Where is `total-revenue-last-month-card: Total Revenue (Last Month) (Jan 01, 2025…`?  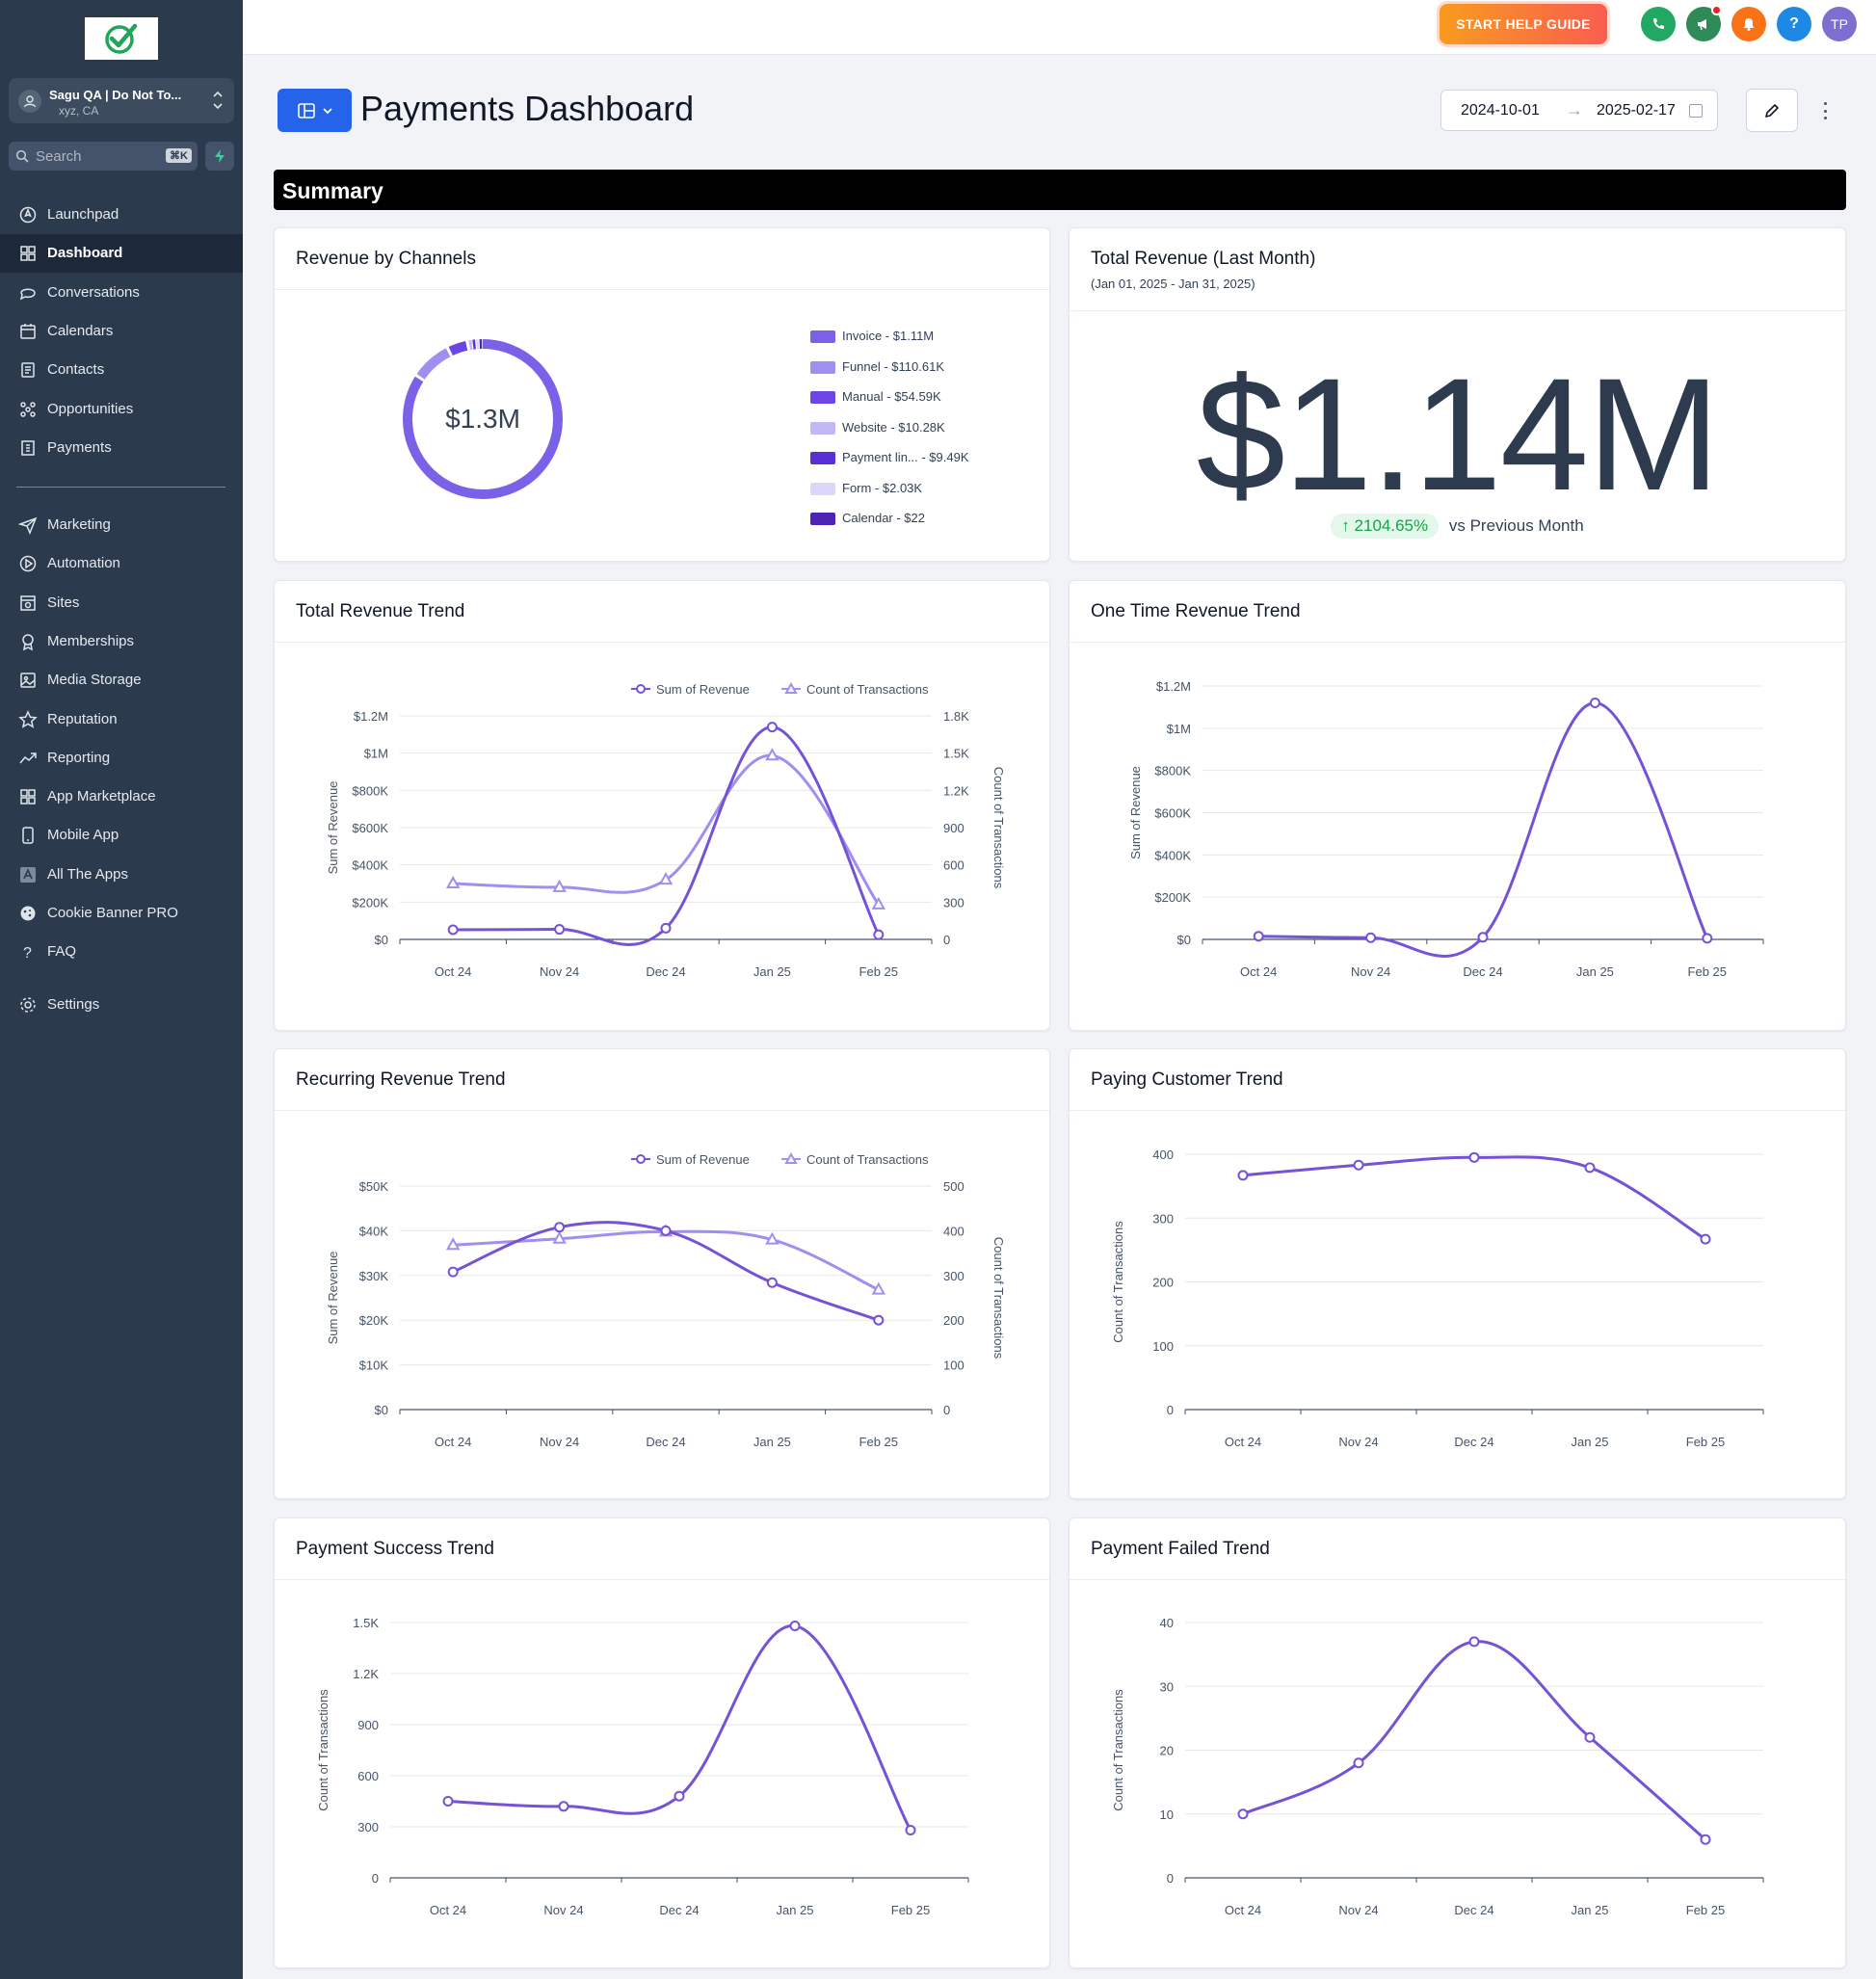
total-revenue-last-month-card: Total Revenue (Last Month) (Jan 01, 2025… is located at coordinates (1457, 394).